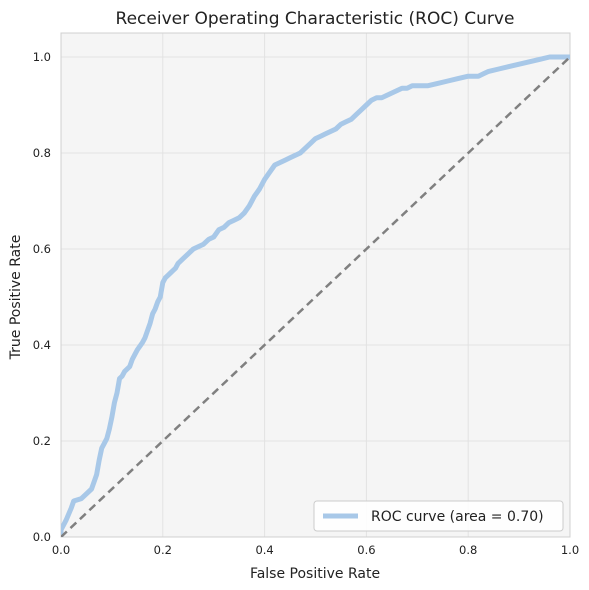  Describe the element at coordinates (570, 550) in the screenshot. I see `x-tick-label: 1.0` at that location.